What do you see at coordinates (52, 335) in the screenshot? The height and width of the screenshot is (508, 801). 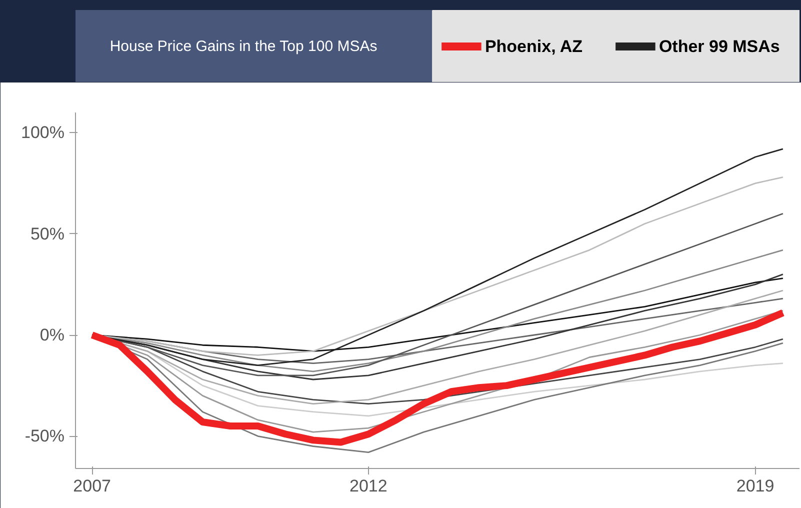 I see `y-tick-label: 0%` at bounding box center [52, 335].